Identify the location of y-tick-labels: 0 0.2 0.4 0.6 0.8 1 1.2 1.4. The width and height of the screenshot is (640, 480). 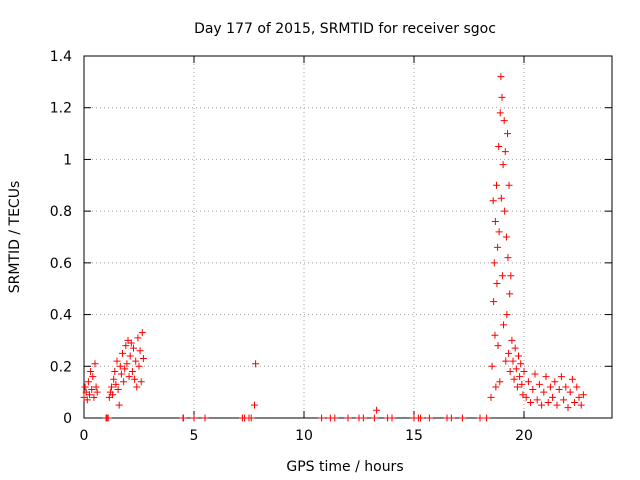
(61, 238).